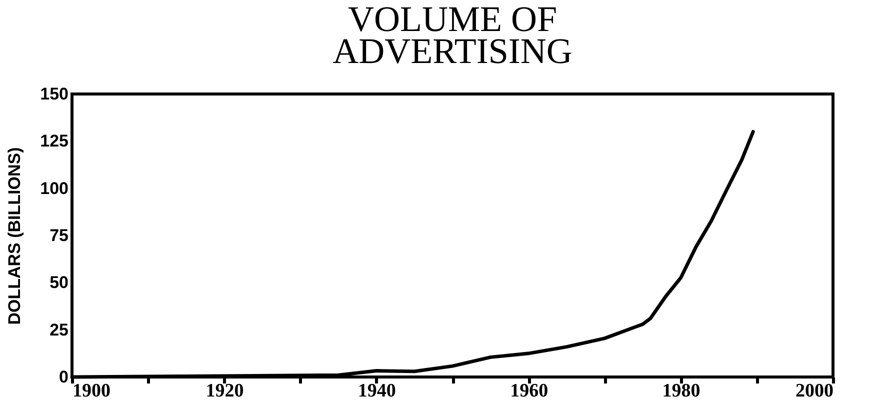  I want to click on x-tick-label: 1920, so click(225, 391).